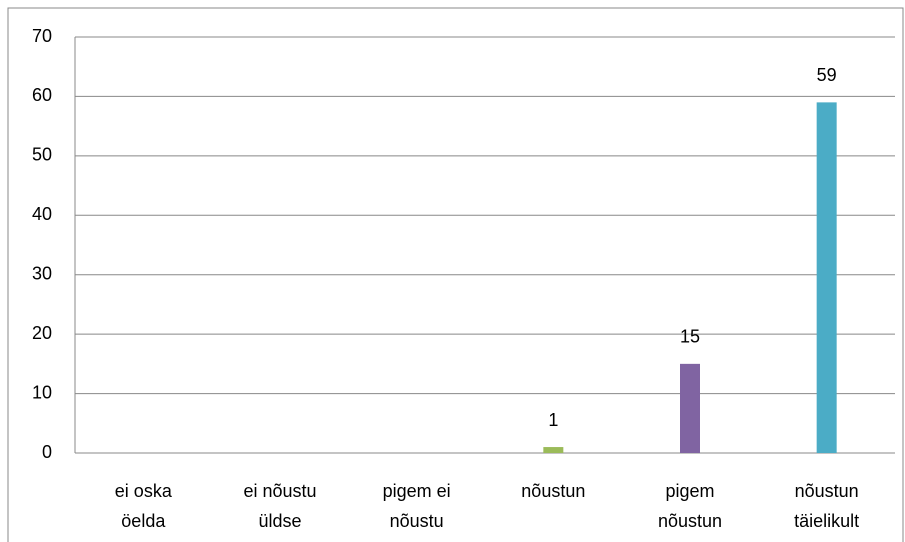  Describe the element at coordinates (42, 214) in the screenshot. I see `y-tick-label: 40` at that location.